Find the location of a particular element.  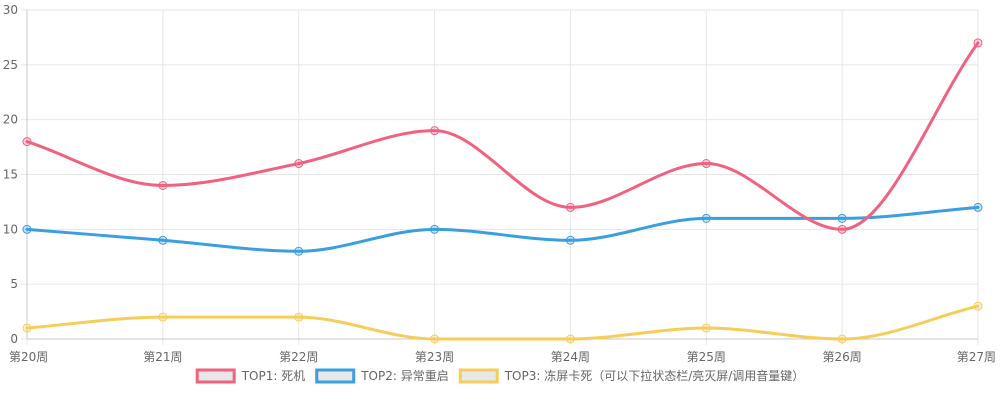

y-tick-label: 10 is located at coordinates (10, 229).